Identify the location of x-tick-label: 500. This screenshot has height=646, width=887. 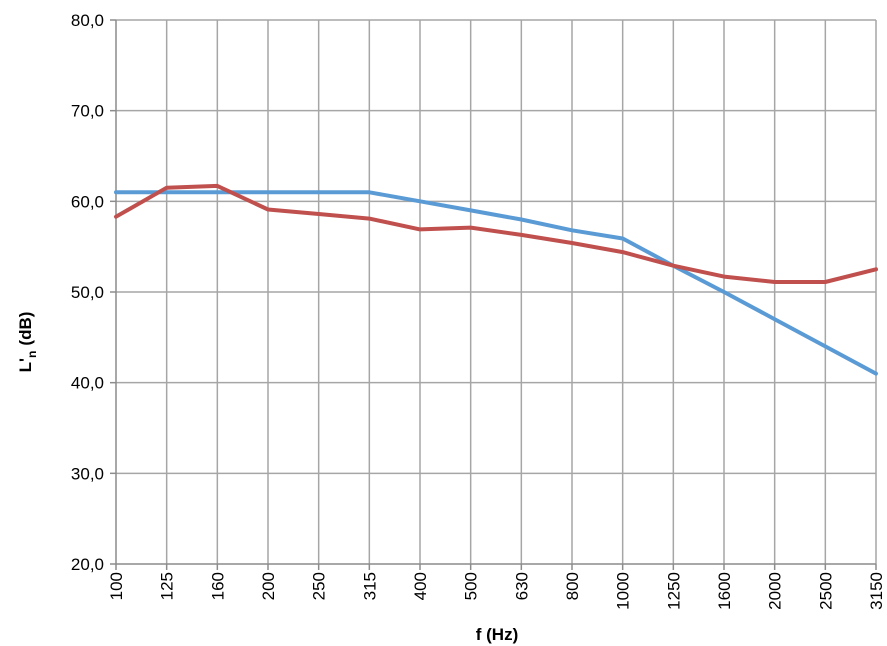
(471, 586).